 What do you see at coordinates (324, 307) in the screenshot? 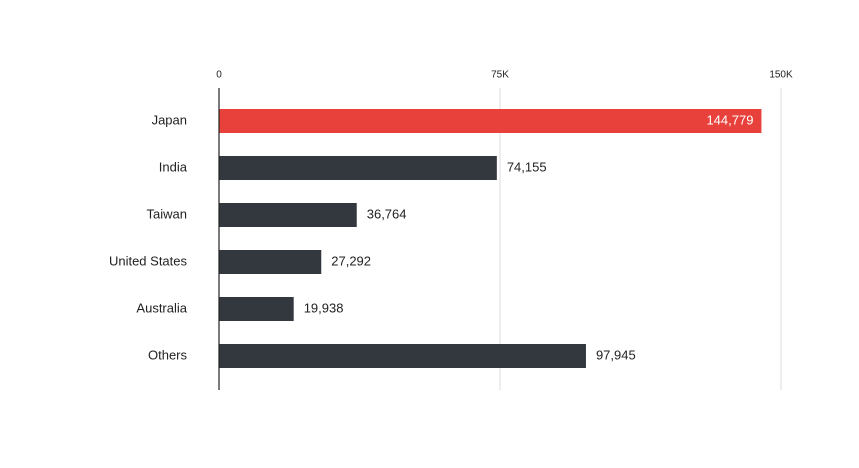
I see `value-label: 19,938` at bounding box center [324, 307].